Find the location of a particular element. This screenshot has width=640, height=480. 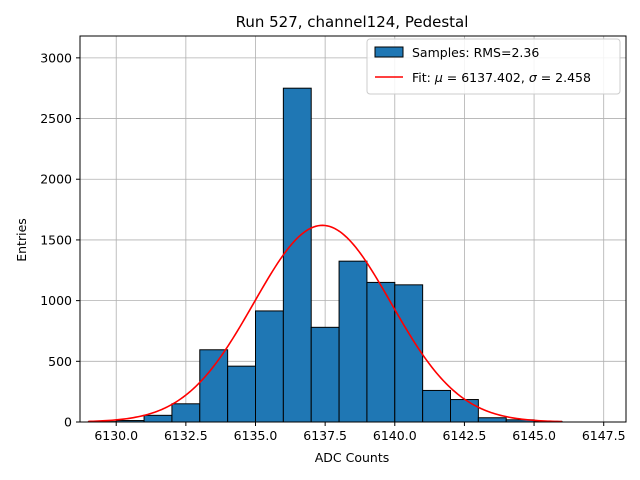

x-axis-label: ADC Counts is located at coordinates (352, 457).